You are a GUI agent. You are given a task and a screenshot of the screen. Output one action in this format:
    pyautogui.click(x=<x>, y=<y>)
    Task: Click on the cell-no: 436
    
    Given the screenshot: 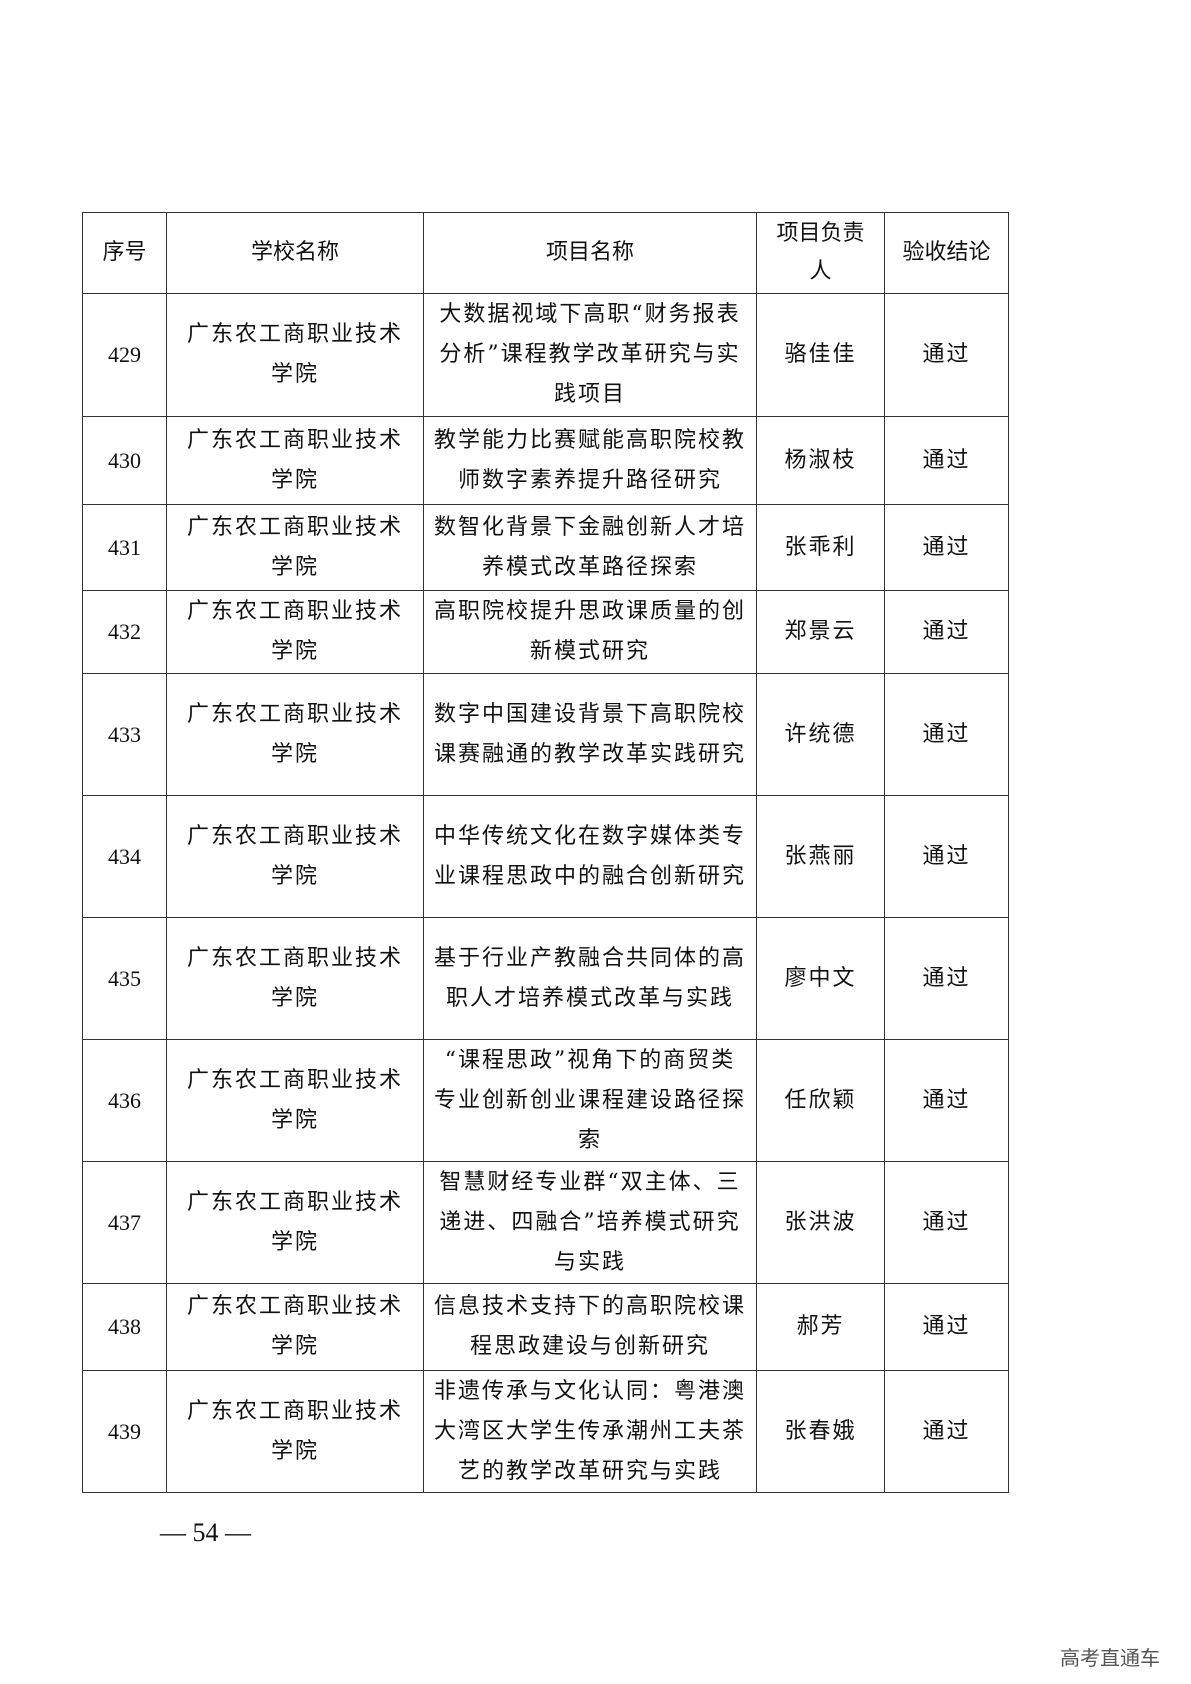 What is the action you would take?
    pyautogui.click(x=124, y=1100)
    